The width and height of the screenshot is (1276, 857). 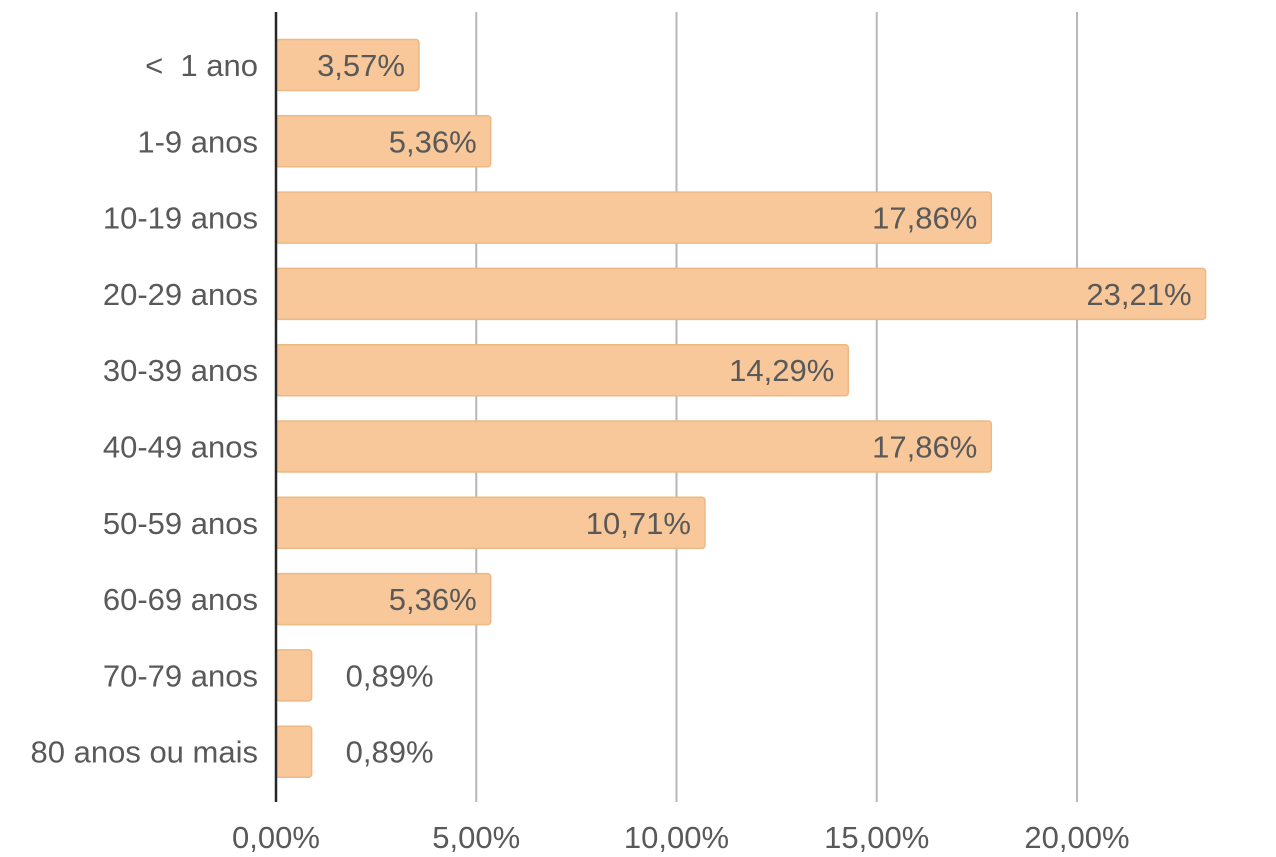 I want to click on category-label-6: 50-59 anos, so click(x=180, y=523).